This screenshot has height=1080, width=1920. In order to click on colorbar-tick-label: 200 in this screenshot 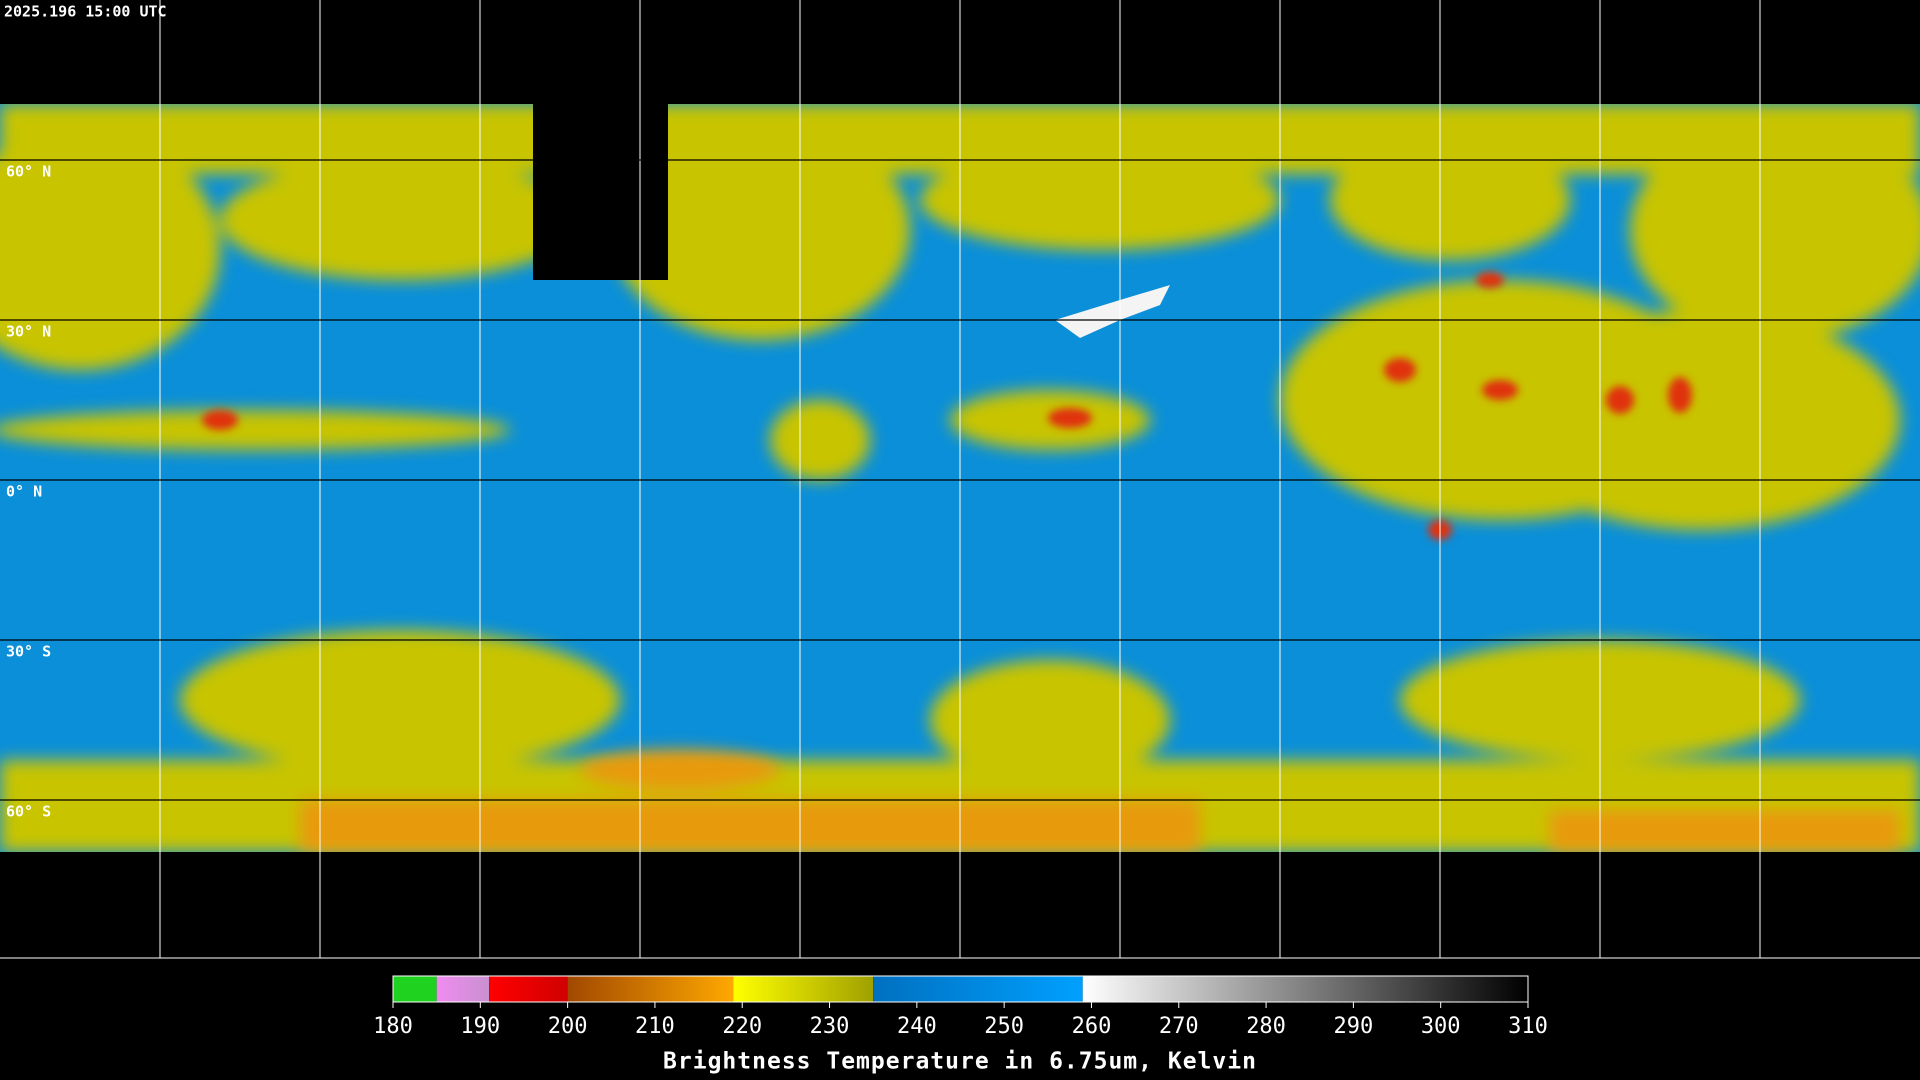, I will do `click(568, 1026)`.